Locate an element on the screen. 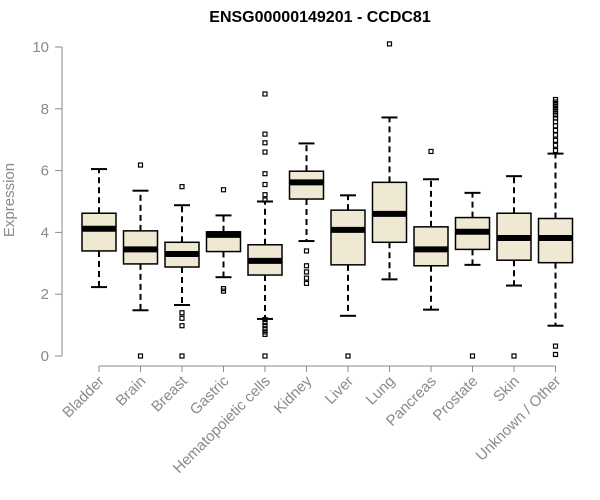 The width and height of the screenshot is (600, 500). y-tick-label: 4 is located at coordinates (45, 232).